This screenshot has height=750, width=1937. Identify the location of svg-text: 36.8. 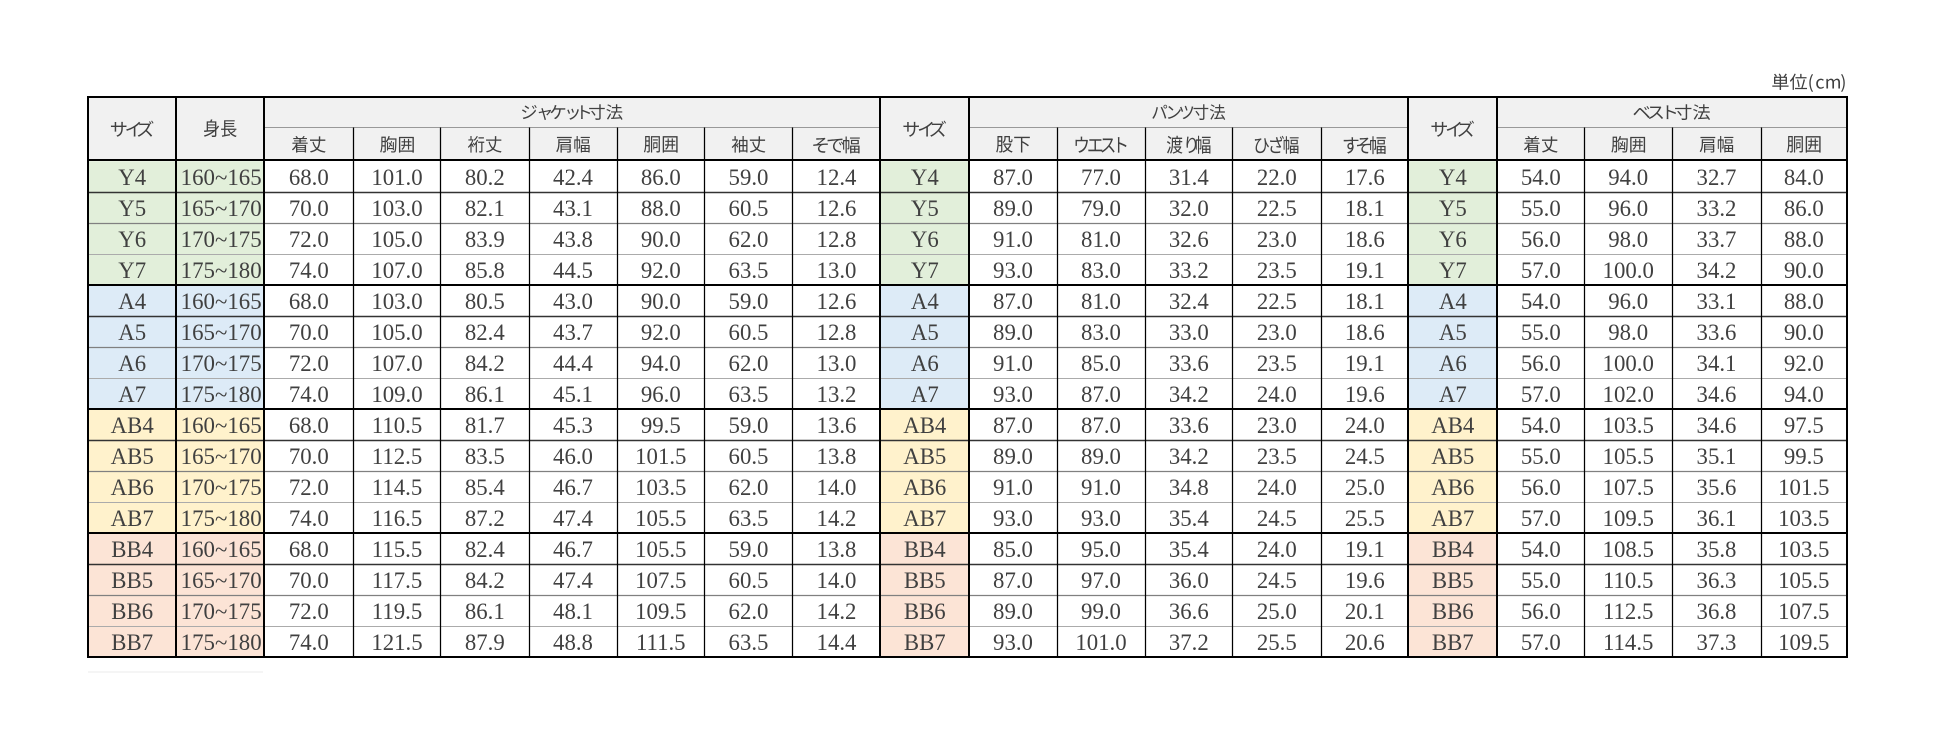
(1717, 611).